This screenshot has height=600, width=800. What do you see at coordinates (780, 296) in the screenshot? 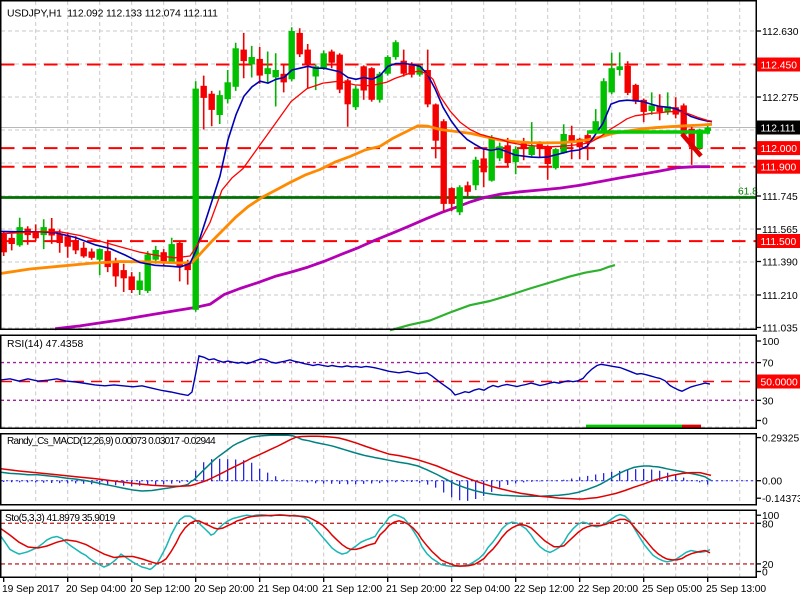
I see `svg-text: 111.210` at bounding box center [780, 296].